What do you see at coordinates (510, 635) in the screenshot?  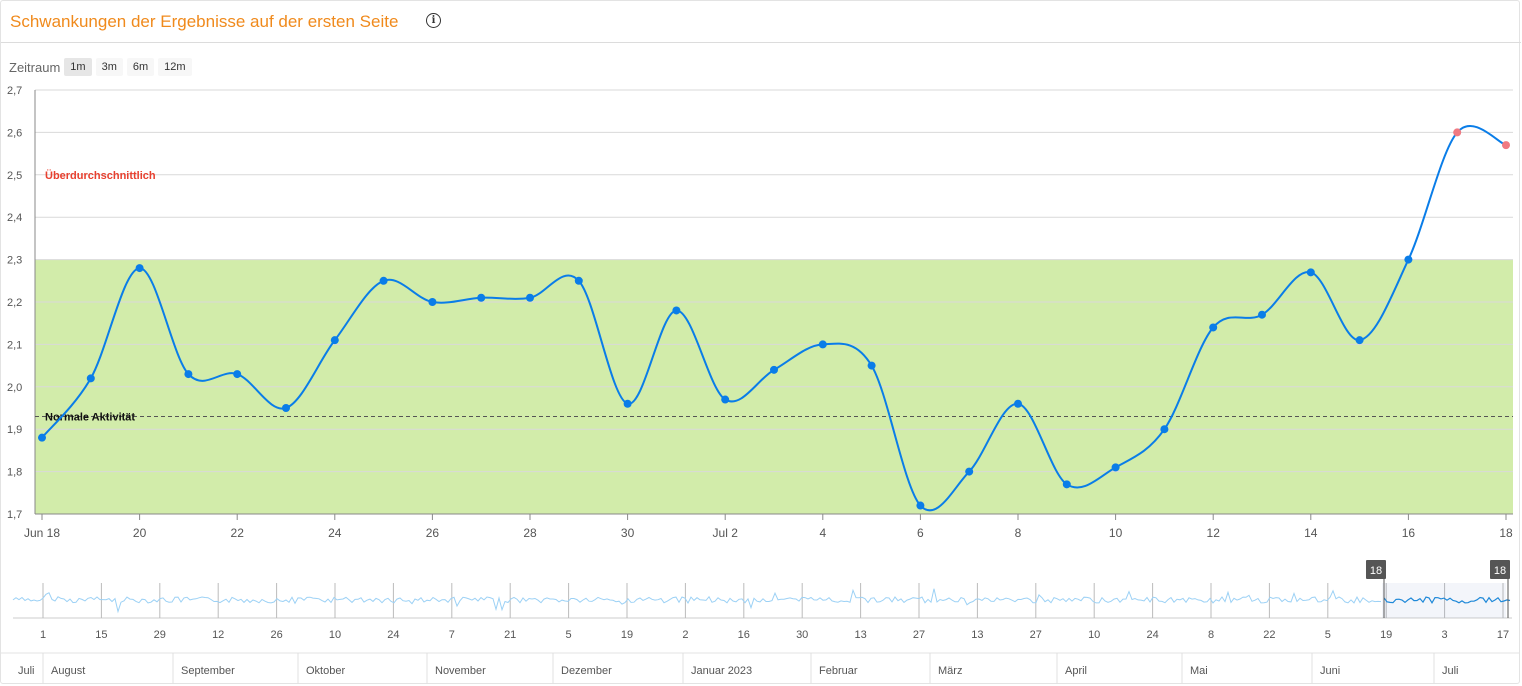 I see `navigator-tick-label: 21` at bounding box center [510, 635].